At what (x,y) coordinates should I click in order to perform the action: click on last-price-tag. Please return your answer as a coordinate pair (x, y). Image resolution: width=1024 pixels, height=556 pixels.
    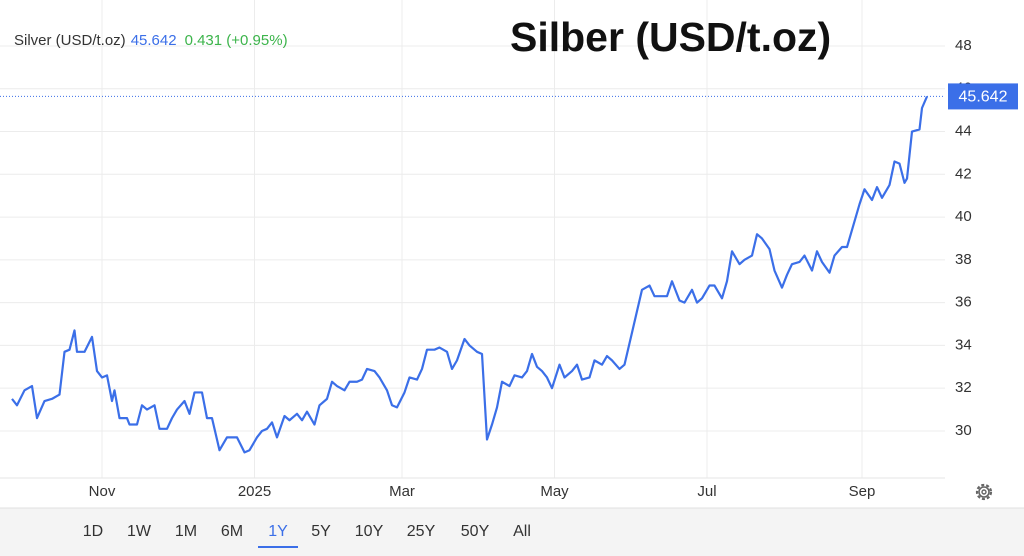
    Looking at the image, I should click on (983, 96).